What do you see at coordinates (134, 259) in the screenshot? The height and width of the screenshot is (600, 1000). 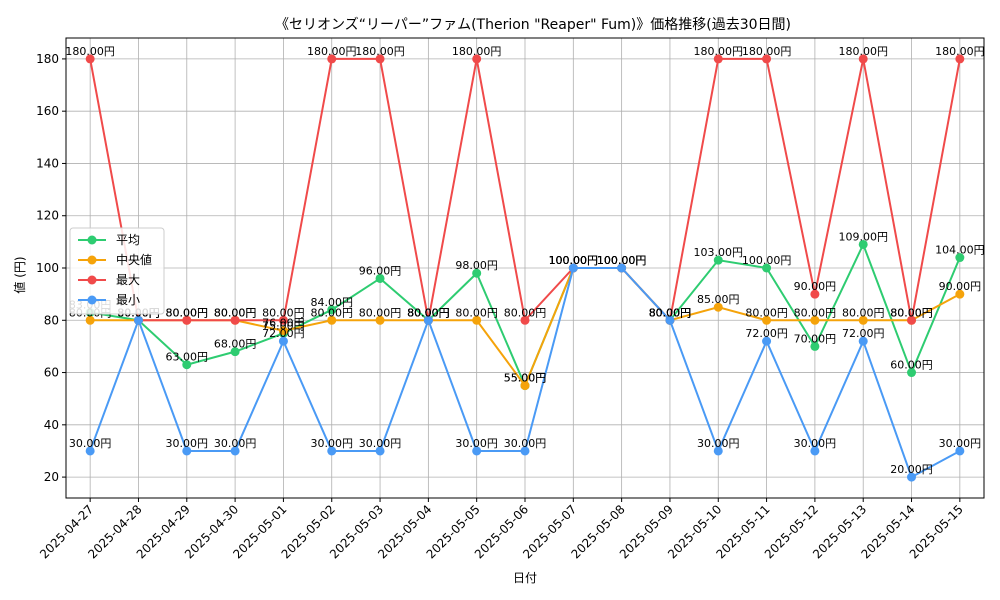 I see `legend-label: 中央値` at bounding box center [134, 259].